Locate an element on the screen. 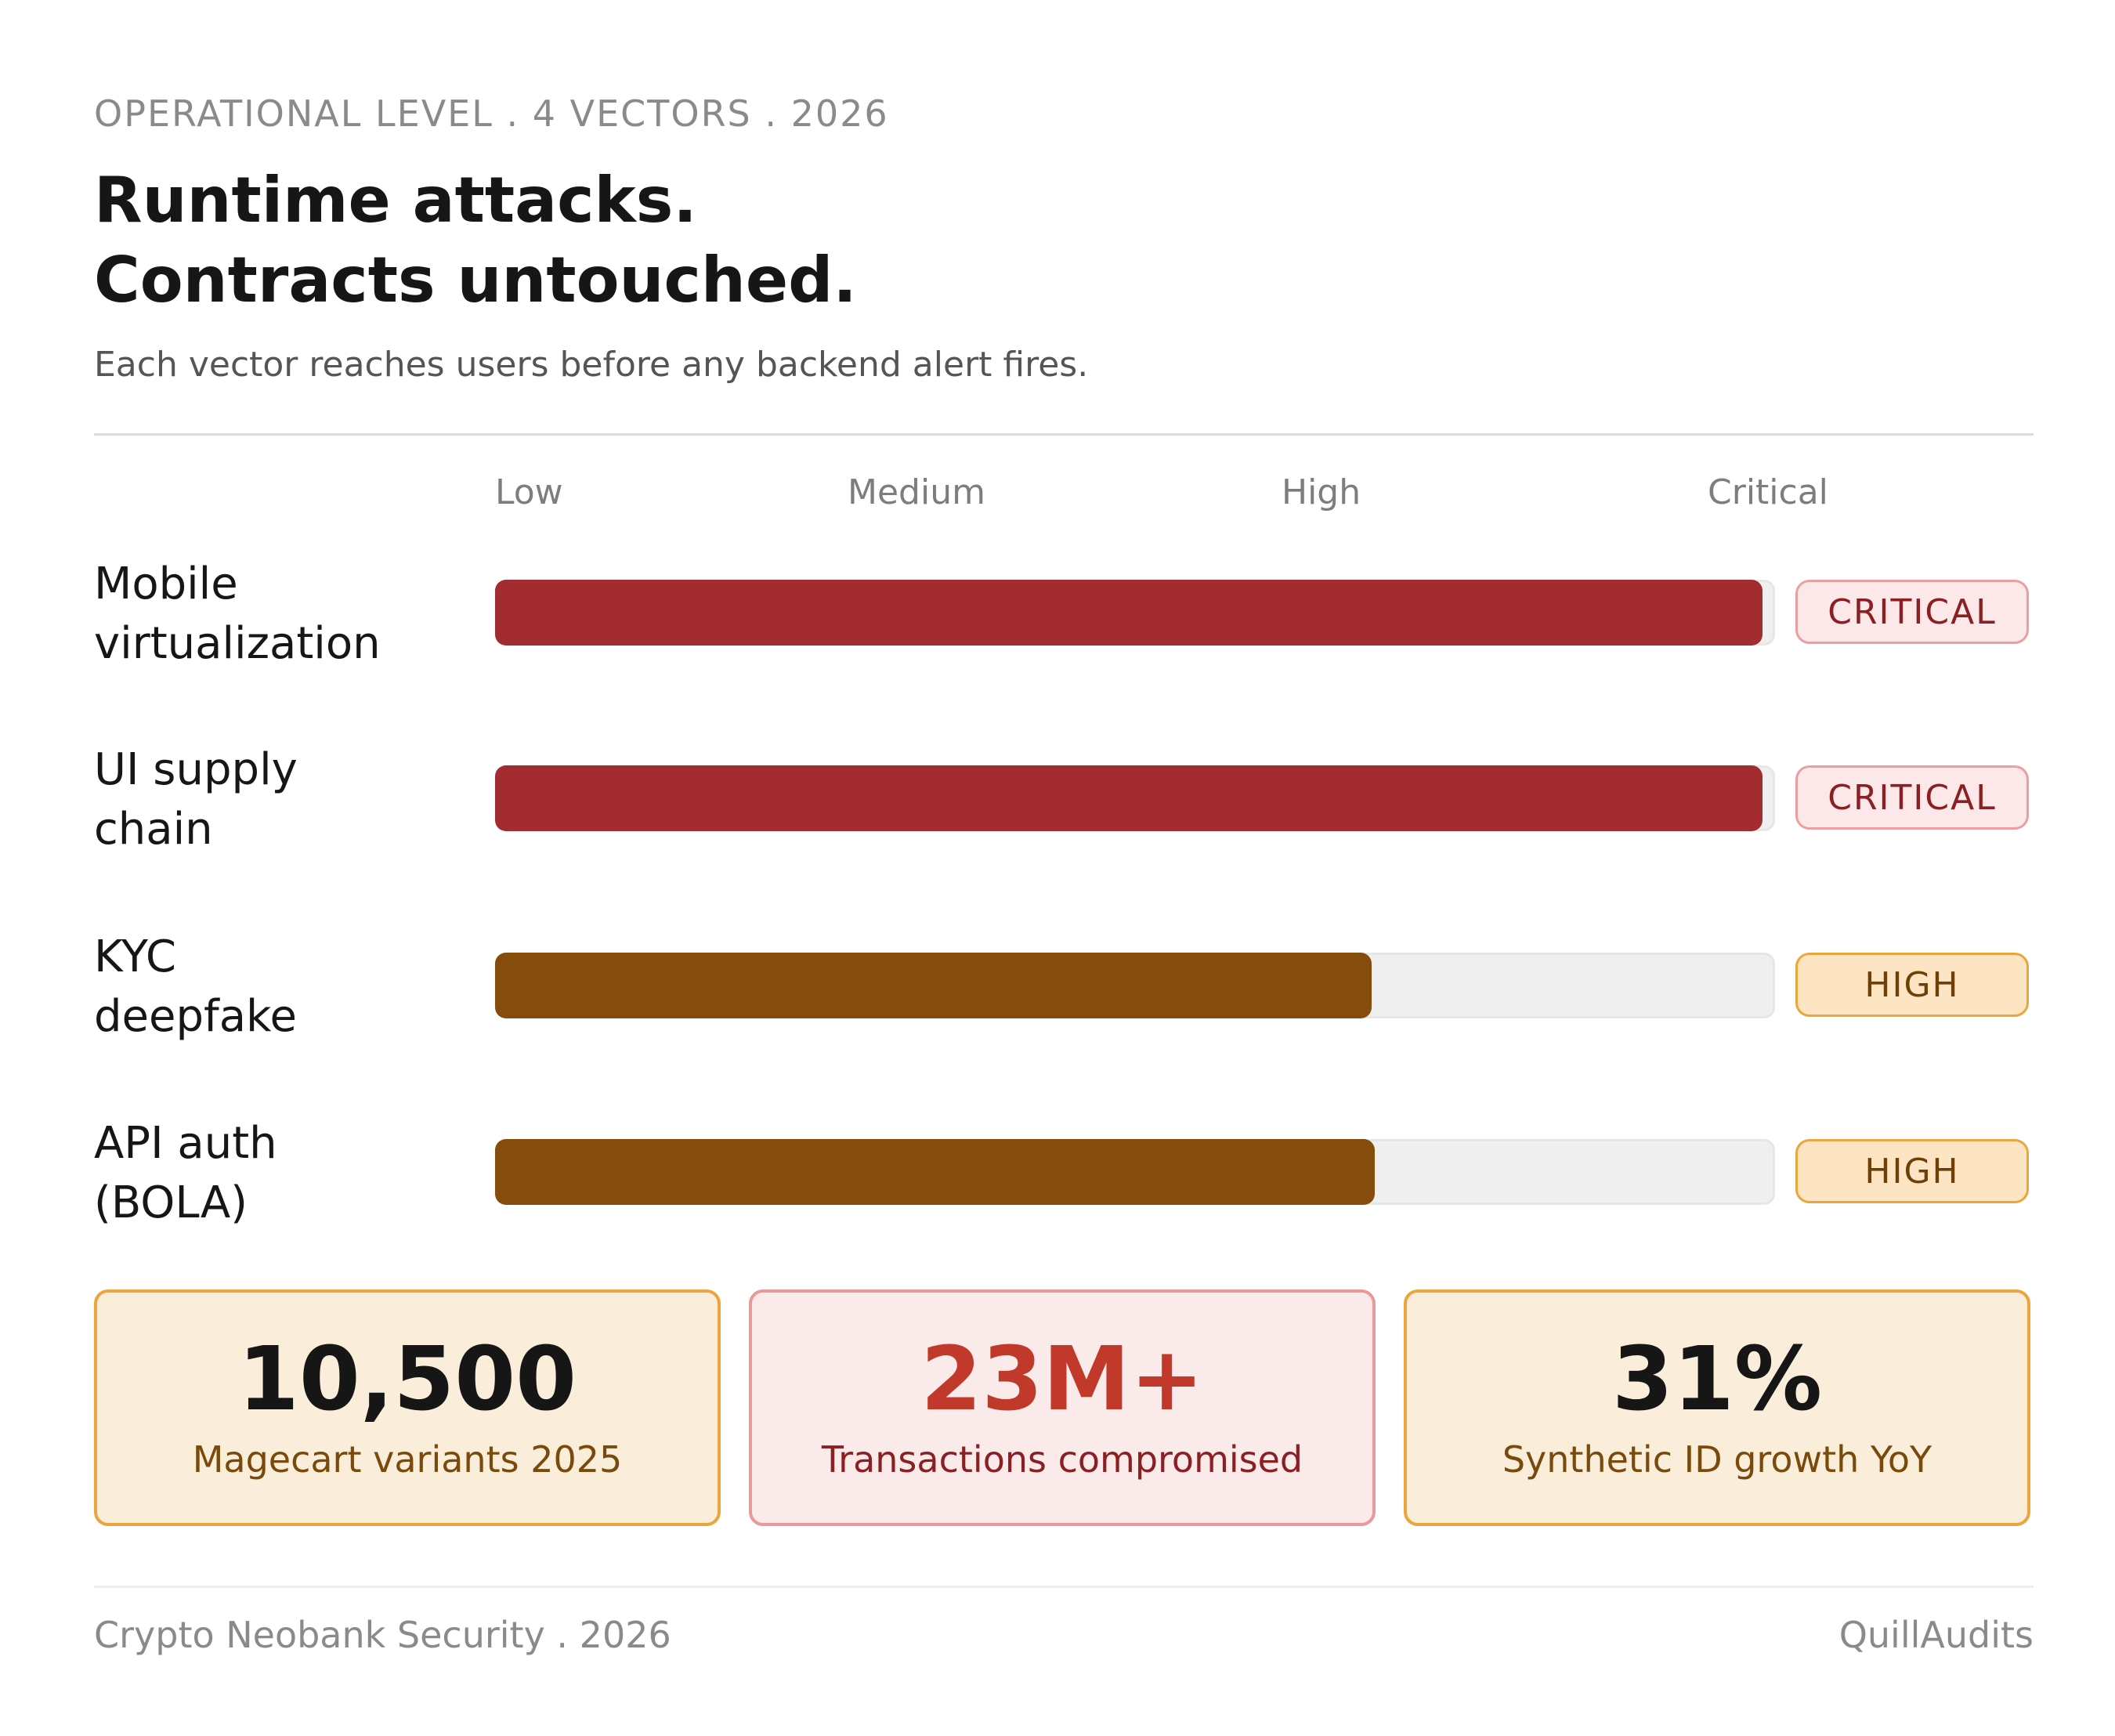 The height and width of the screenshot is (1736, 2115). scale-label-medium: Medium is located at coordinates (916, 492).